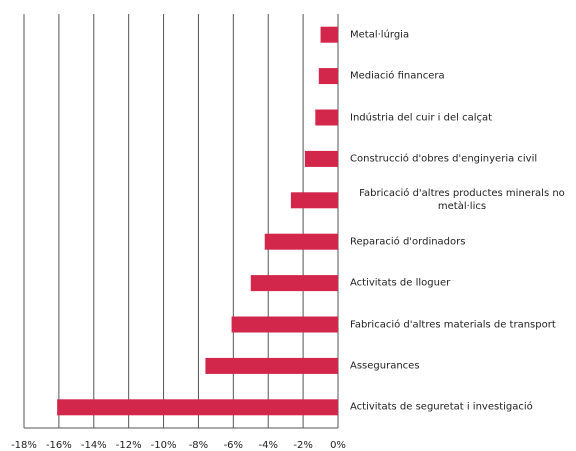 The width and height of the screenshot is (576, 451). What do you see at coordinates (198, 445) in the screenshot?
I see `x-tick-label: -8%` at bounding box center [198, 445].